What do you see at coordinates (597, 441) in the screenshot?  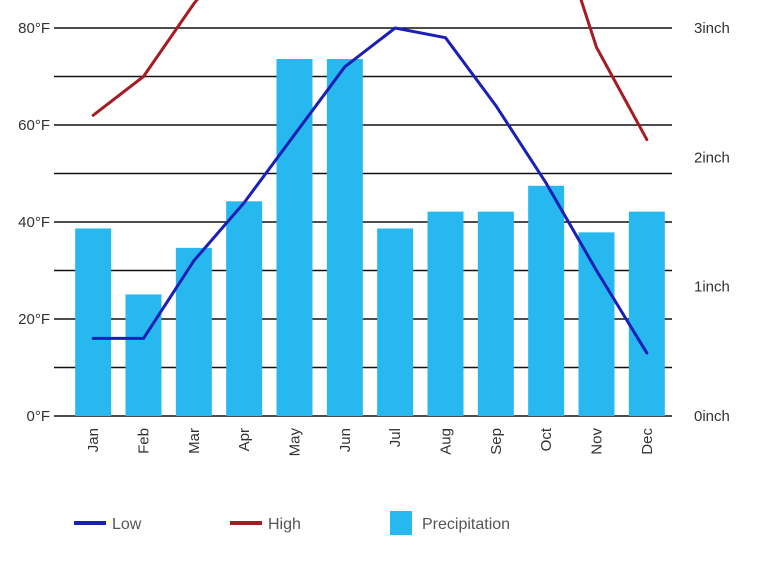 I see `x-axis-tick-label: Nov` at bounding box center [597, 441].